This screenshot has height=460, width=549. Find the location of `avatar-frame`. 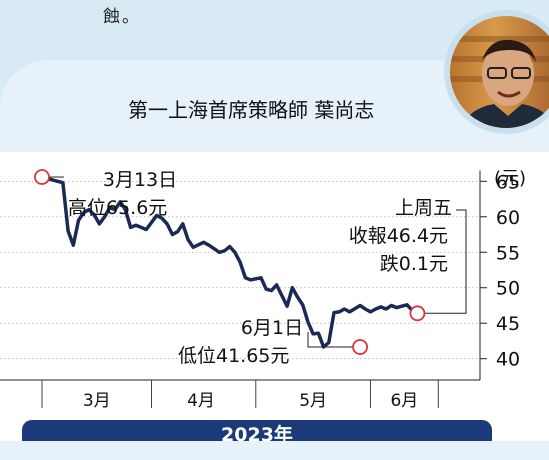

avatar-frame is located at coordinates (496, 72).